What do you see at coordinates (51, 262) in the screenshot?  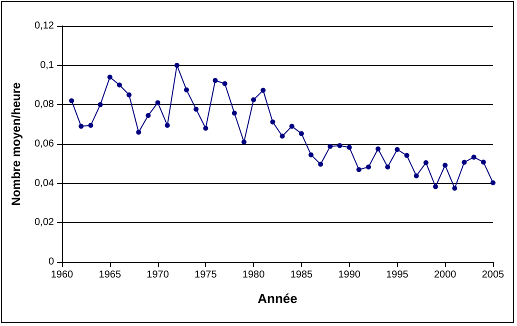 I see `y-tick-label: 0` at bounding box center [51, 262].